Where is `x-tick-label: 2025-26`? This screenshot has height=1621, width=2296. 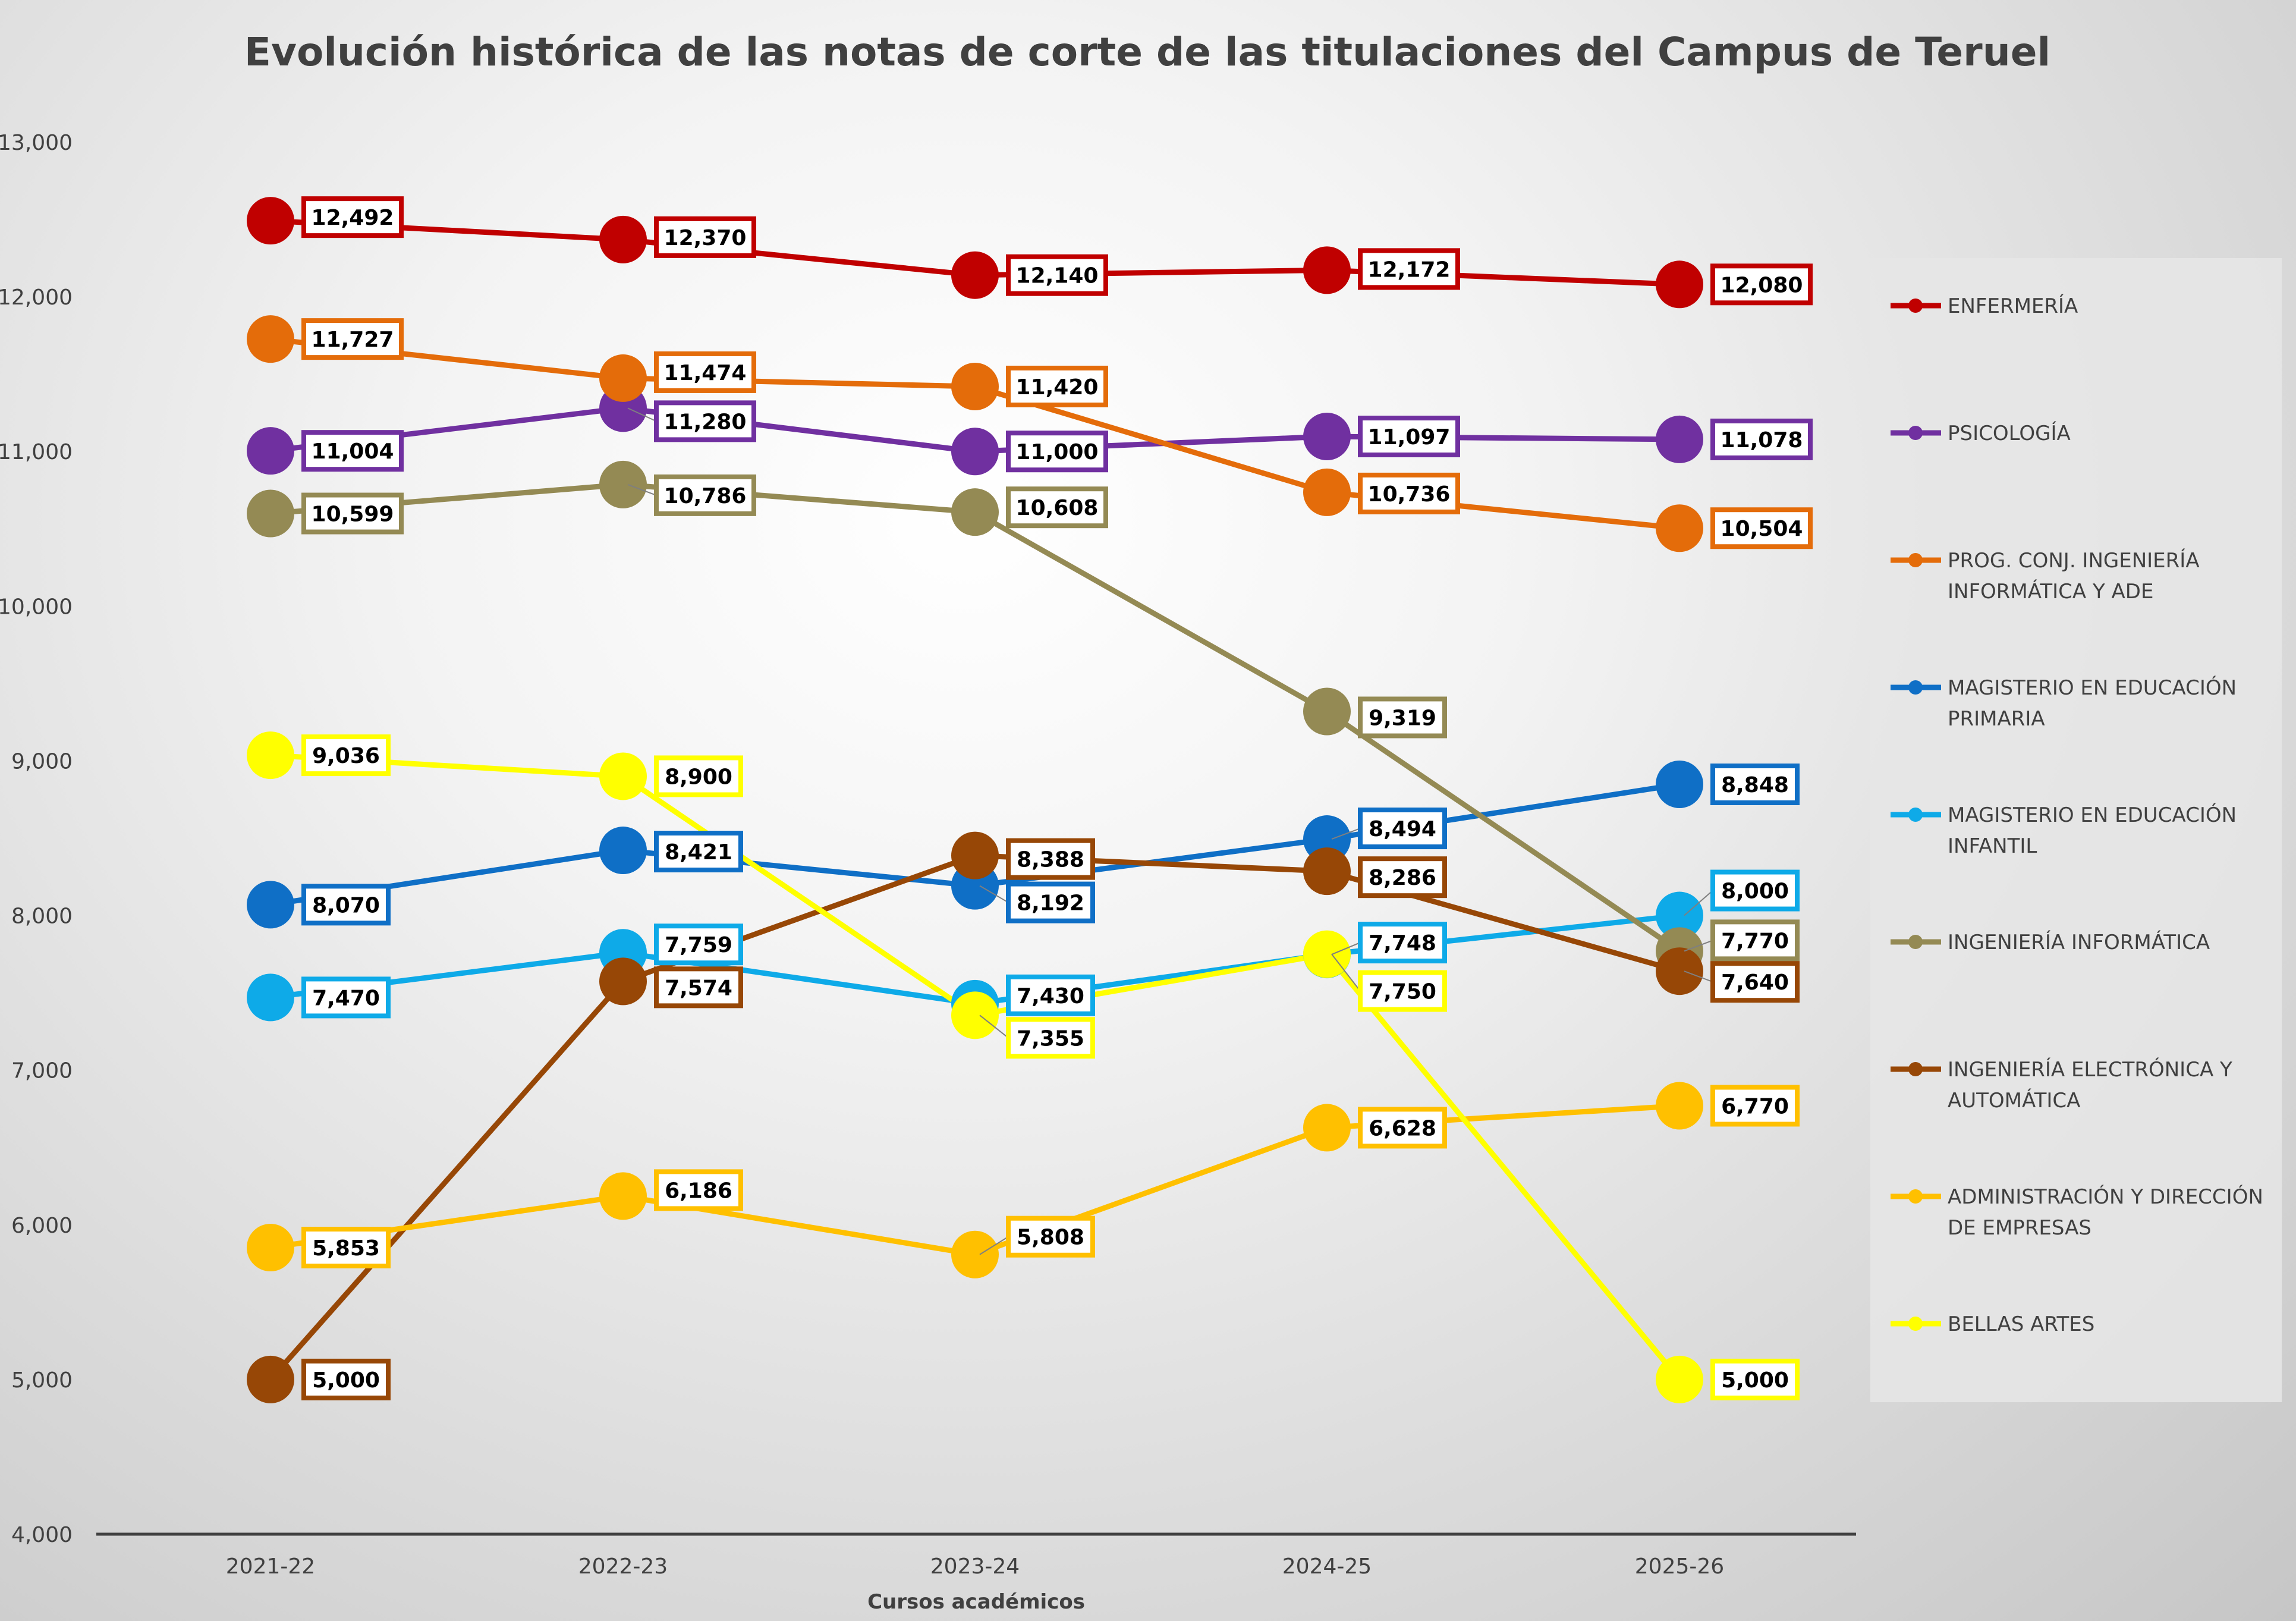 x-tick-label: 2025-26 is located at coordinates (1679, 1566).